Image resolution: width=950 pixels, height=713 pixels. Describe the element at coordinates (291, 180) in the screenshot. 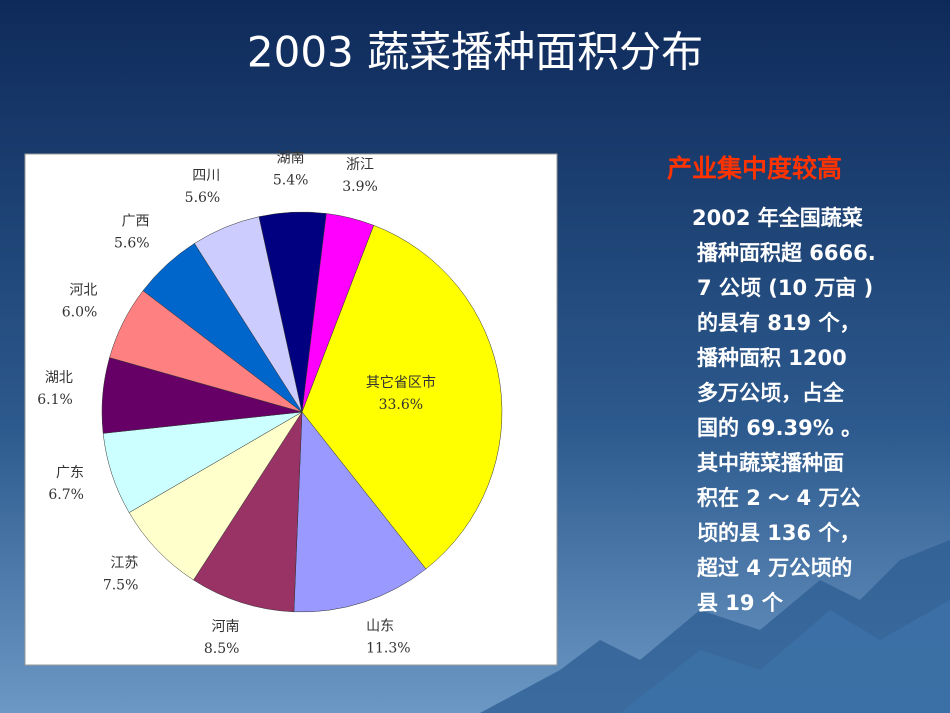

I see `slice-value-label: 5.4%` at that location.